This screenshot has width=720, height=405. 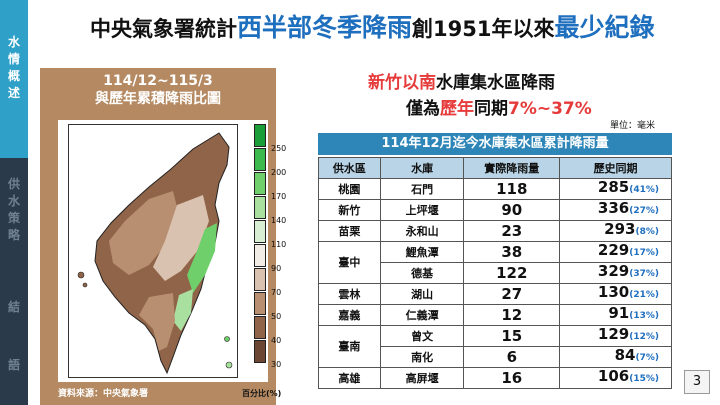 I want to click on reservoir-cell: 曾文, so click(x=422, y=336).